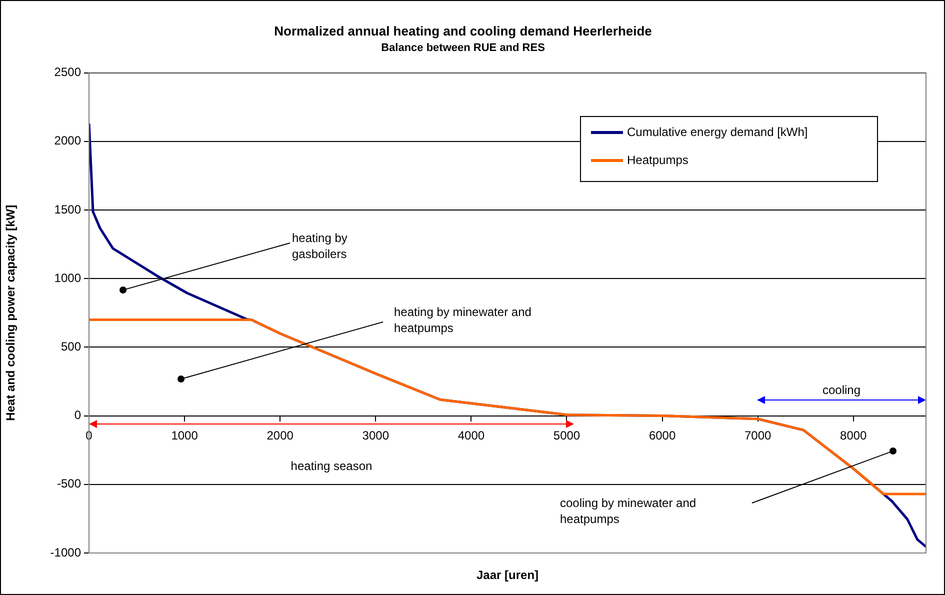 The image size is (945, 595). I want to click on y-tick-label: 0, so click(78, 415).